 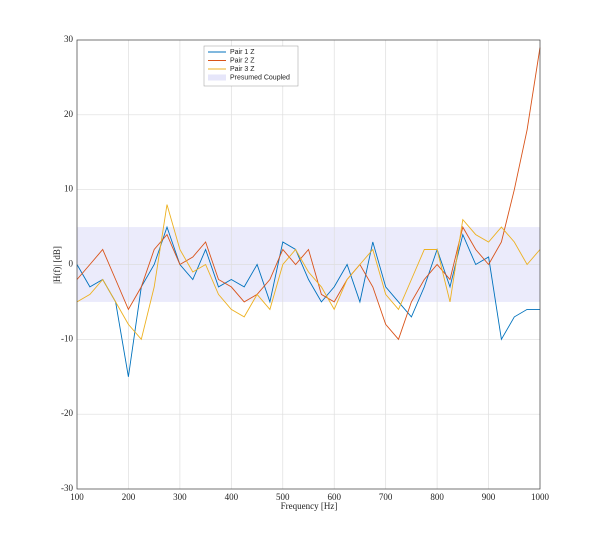 I want to click on x-tick-label: 1000, so click(x=540, y=497).